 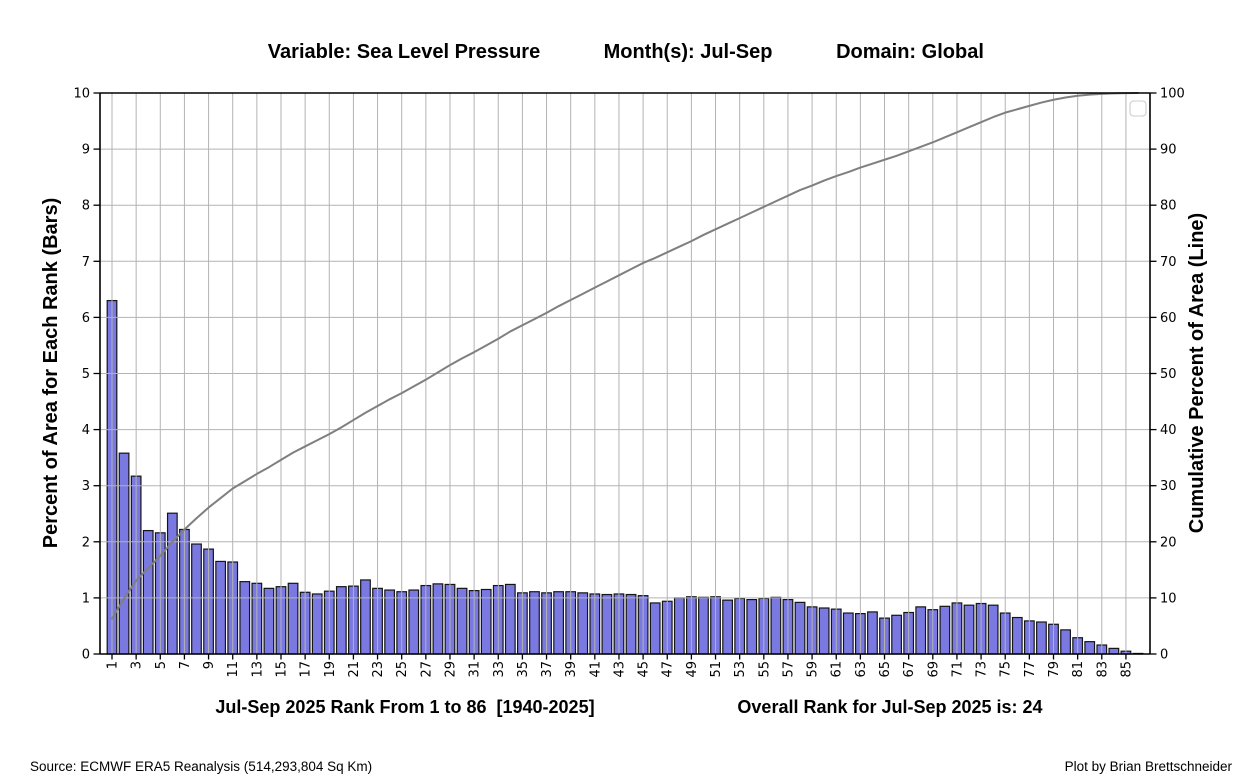 I want to click on svg-text: 0, so click(x=86, y=655).